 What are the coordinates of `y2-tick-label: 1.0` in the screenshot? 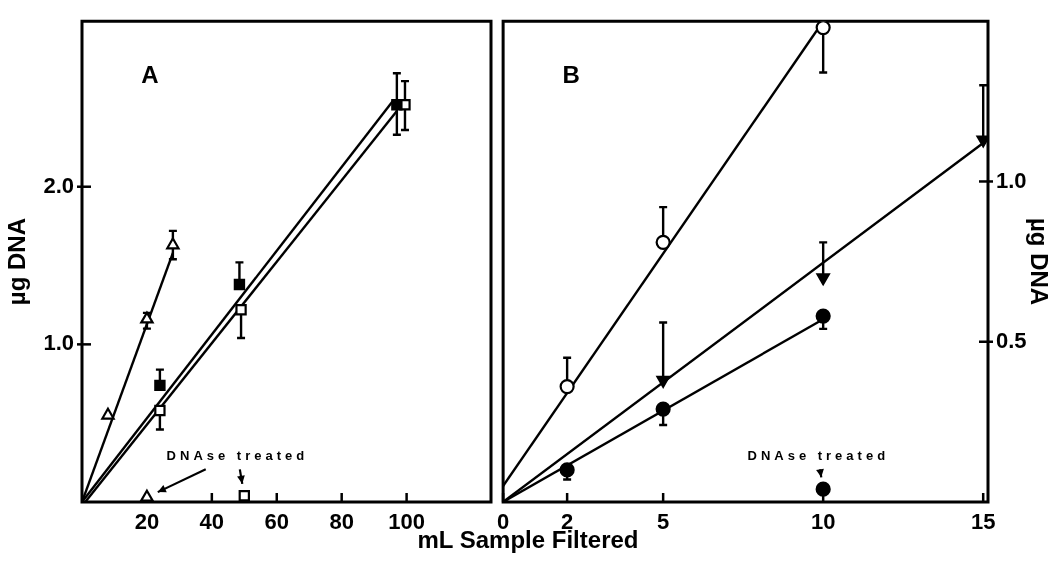 It's located at (1011, 180).